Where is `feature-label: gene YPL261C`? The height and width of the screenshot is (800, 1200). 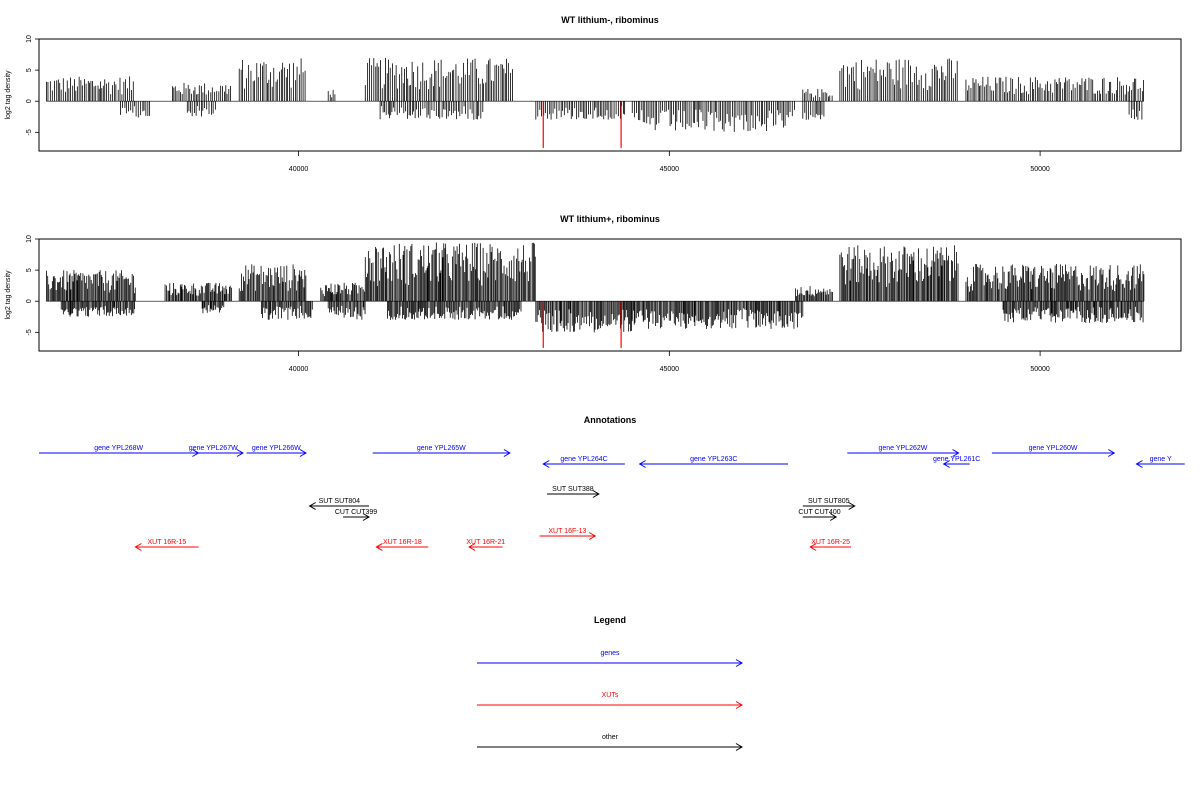
feature-label: gene YPL261C is located at coordinates (956, 459).